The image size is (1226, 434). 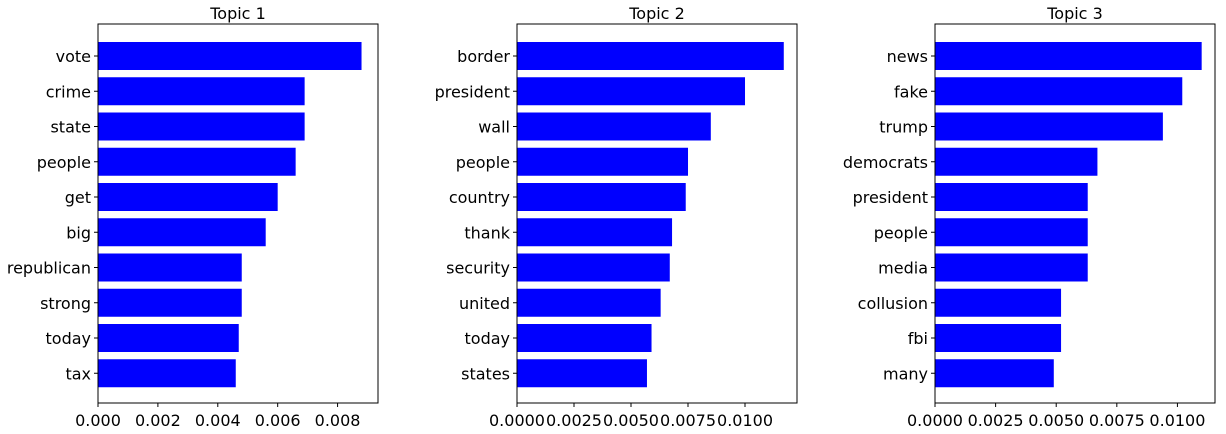 What do you see at coordinates (78, 373) in the screenshot?
I see `y-tick-label: tax` at bounding box center [78, 373].